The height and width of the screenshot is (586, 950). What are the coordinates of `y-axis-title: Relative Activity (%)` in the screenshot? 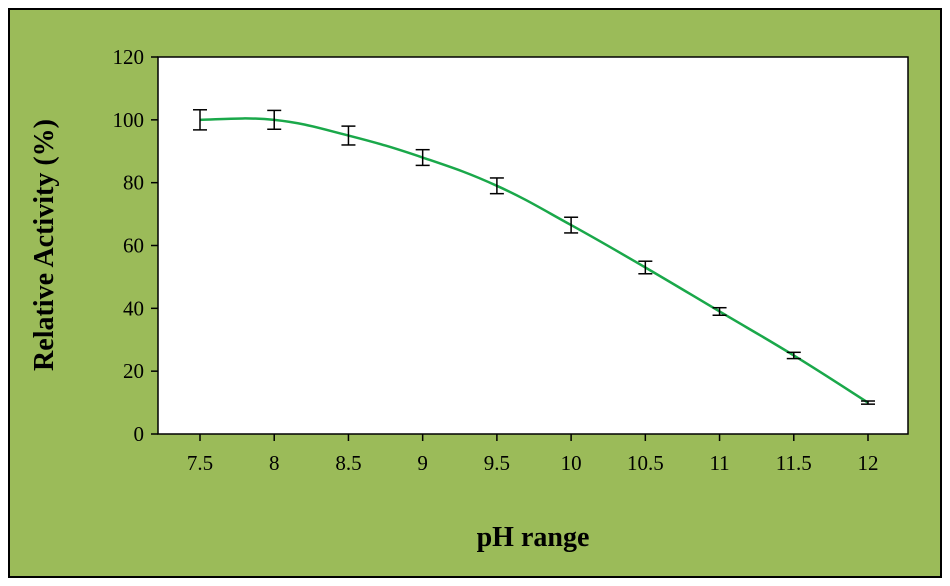 It's located at (44, 245).